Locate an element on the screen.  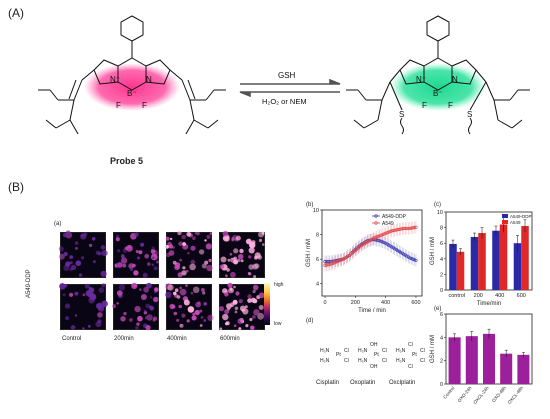
chart-b-xtick-label: 0 is located at coordinates (324, 303).